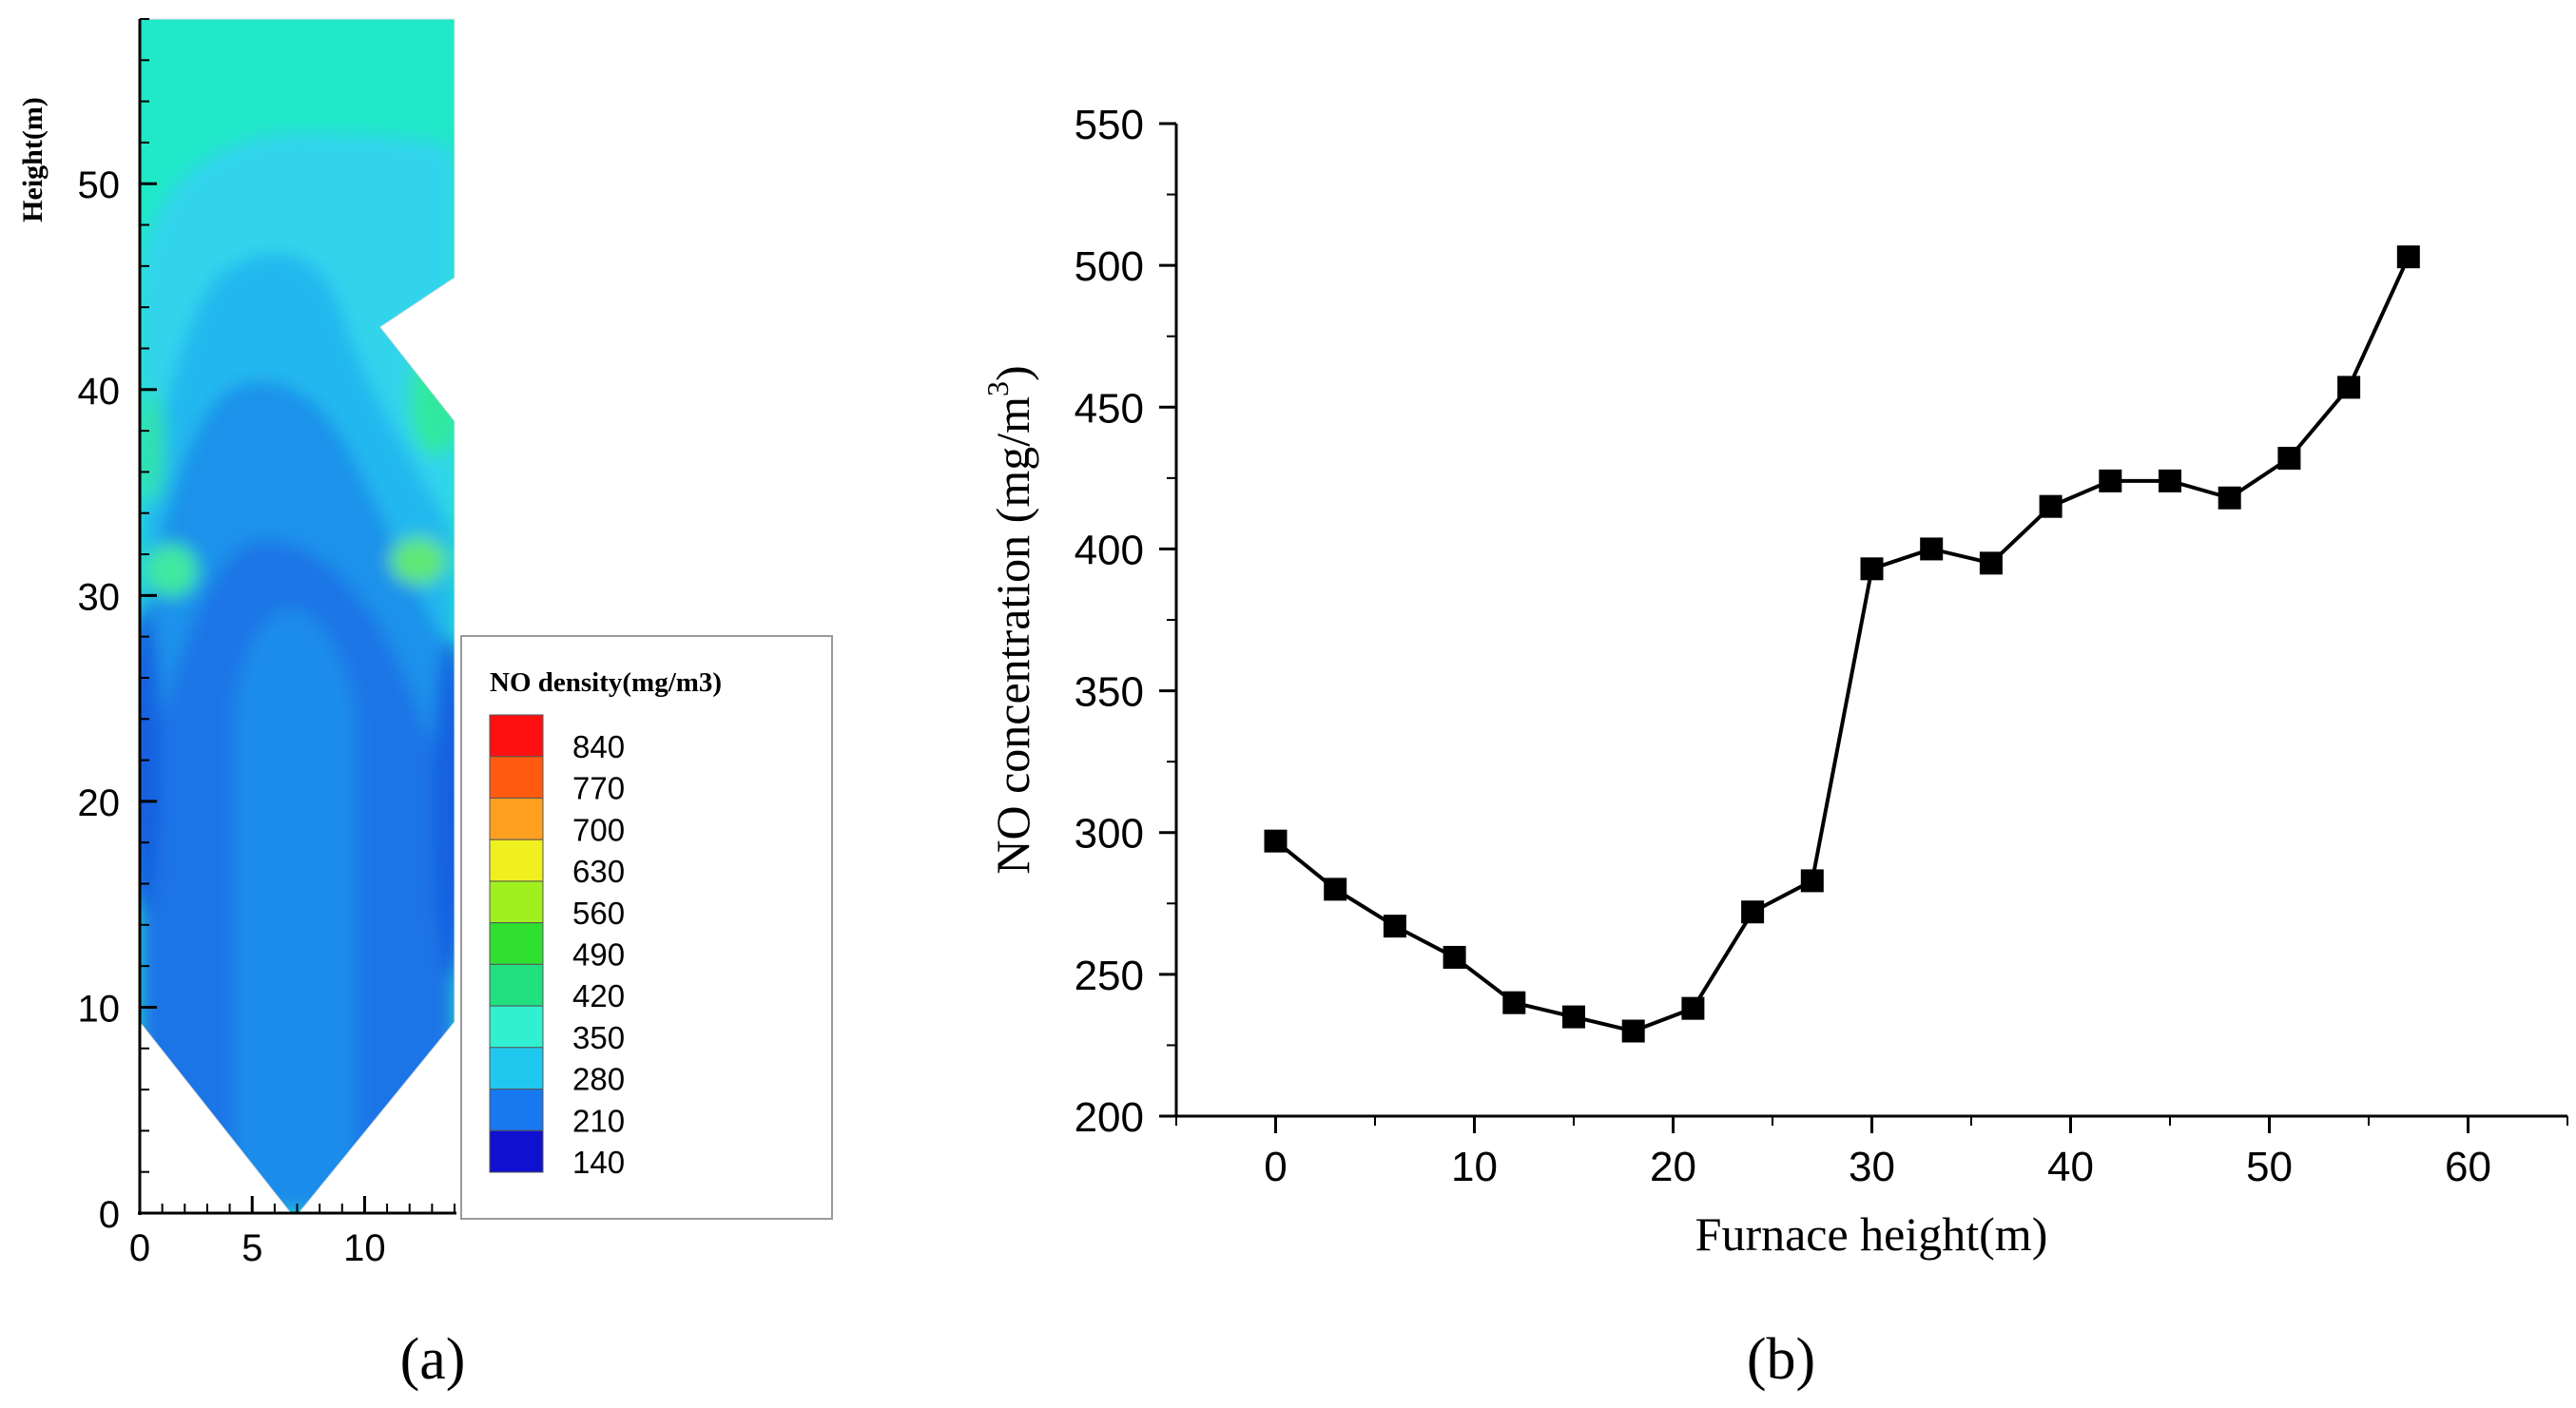 The height and width of the screenshot is (1408, 2576). I want to click on contour-minor-ticks, so click(296, 616).